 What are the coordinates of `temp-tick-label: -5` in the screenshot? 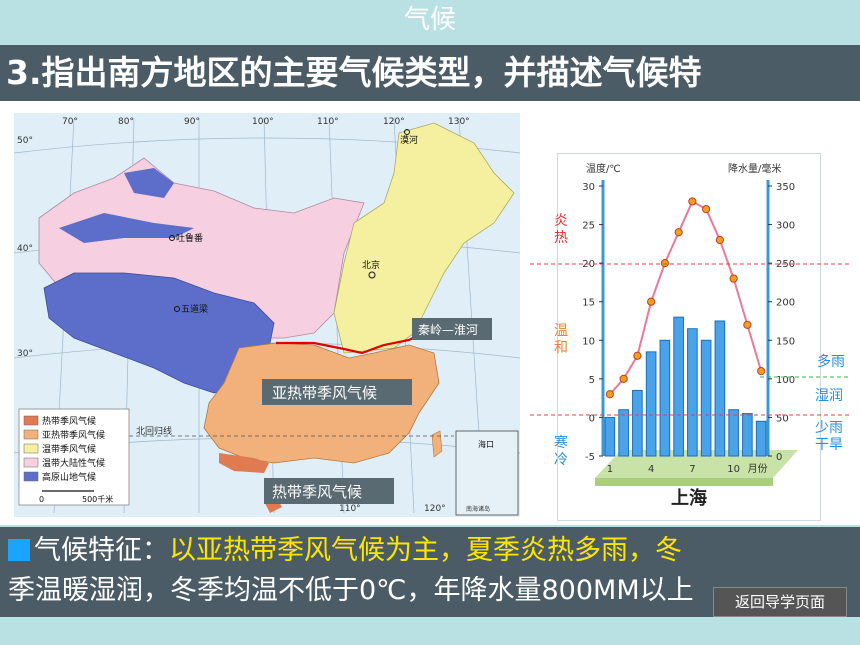 It's located at (590, 457).